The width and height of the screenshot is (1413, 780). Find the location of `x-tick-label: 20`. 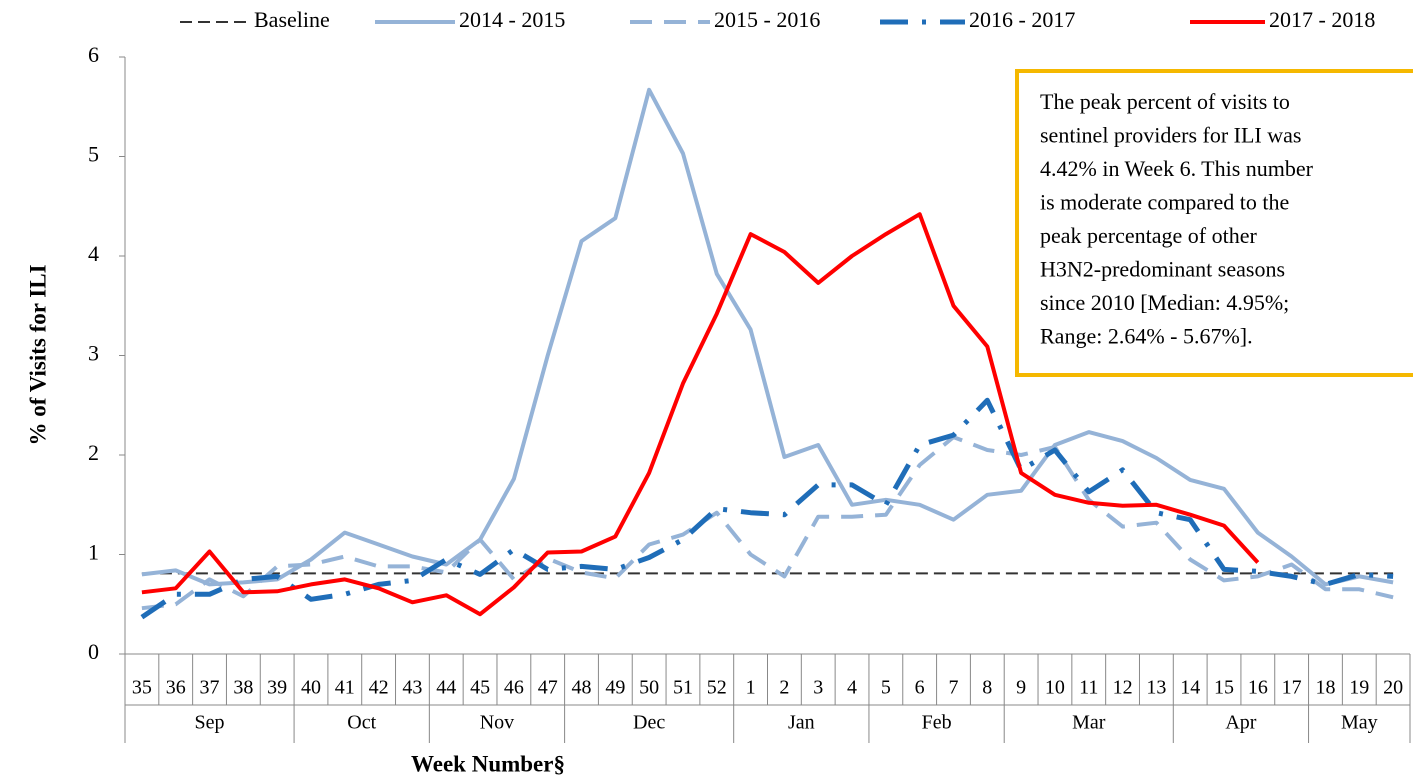

x-tick-label: 20 is located at coordinates (1393, 688).